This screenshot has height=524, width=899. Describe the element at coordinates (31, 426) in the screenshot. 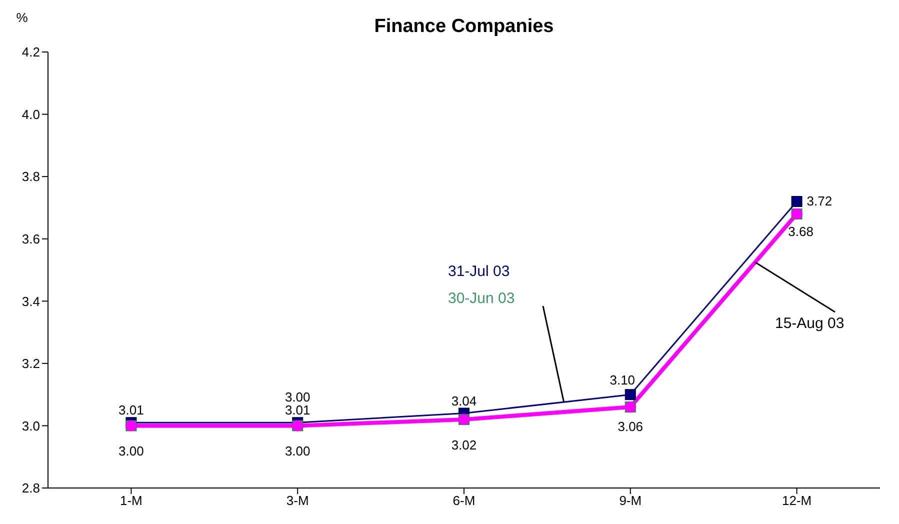

I see `y-tick-label: 3.0` at that location.